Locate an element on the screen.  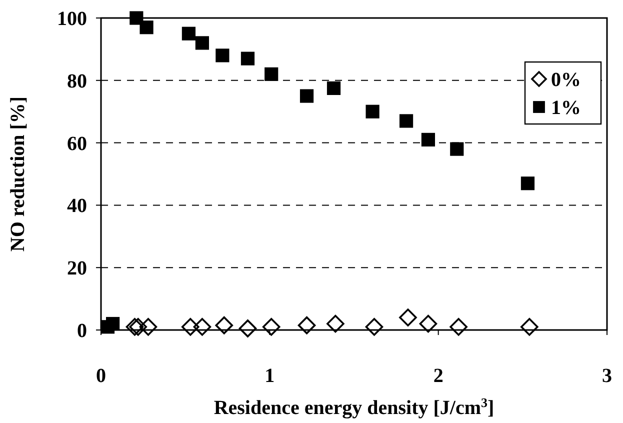
y-tick-label: 0 is located at coordinates (82, 331).